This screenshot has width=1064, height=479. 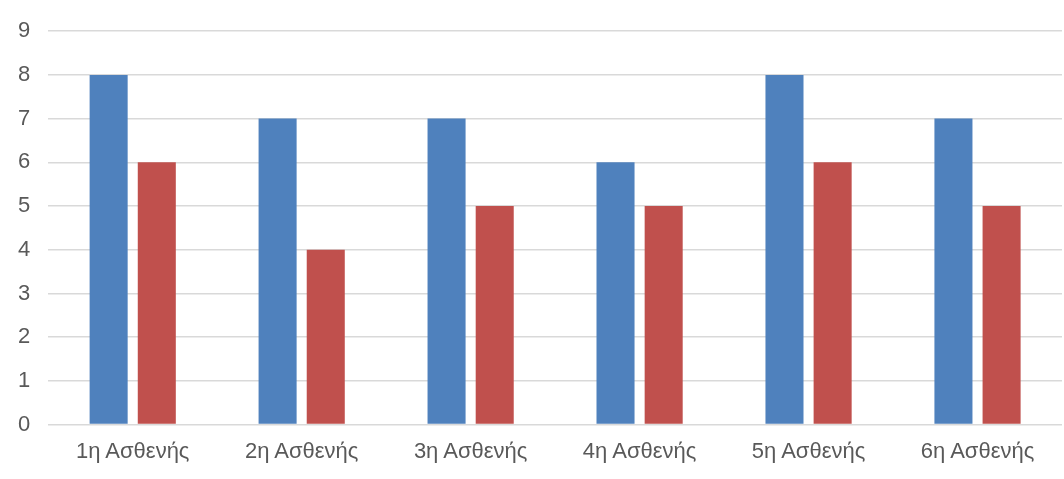 I want to click on y-tick-label: 5, so click(x=24, y=205).